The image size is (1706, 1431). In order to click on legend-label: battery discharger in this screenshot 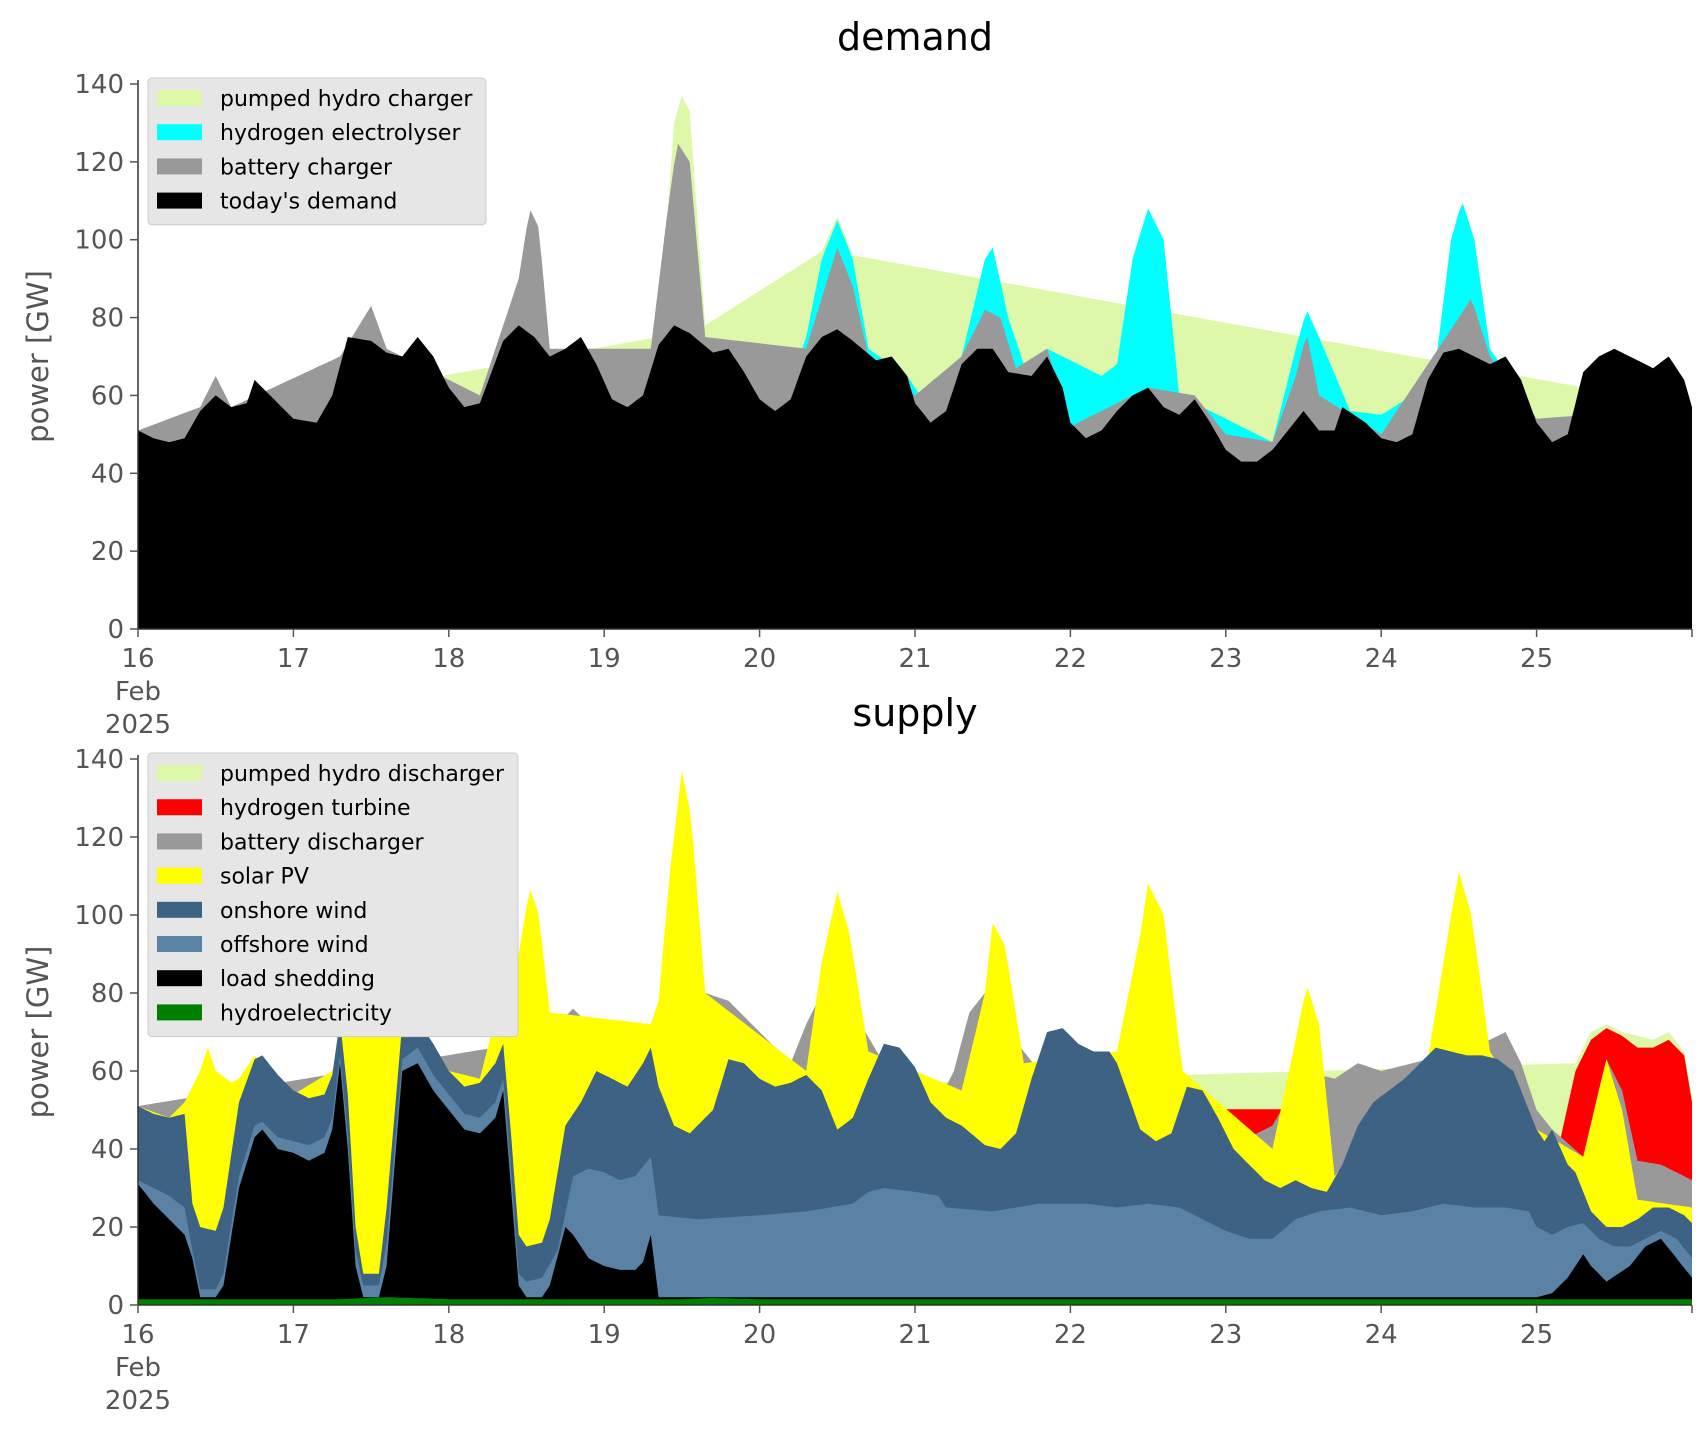, I will do `click(322, 842)`.